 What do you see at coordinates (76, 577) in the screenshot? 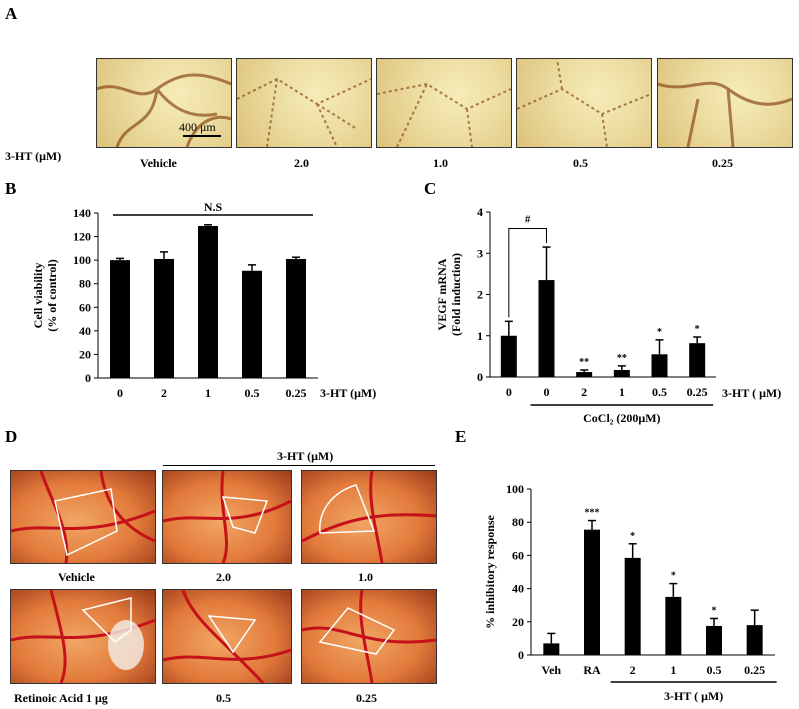
I see `cam-label-vehicle: Vehicle` at bounding box center [76, 577].